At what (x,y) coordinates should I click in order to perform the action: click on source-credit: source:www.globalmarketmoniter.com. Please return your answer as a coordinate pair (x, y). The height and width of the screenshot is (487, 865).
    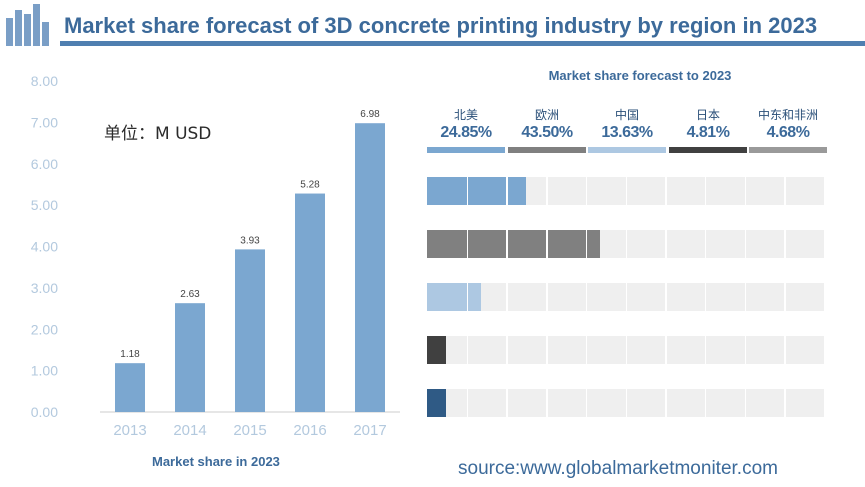
    Looking at the image, I should click on (618, 468).